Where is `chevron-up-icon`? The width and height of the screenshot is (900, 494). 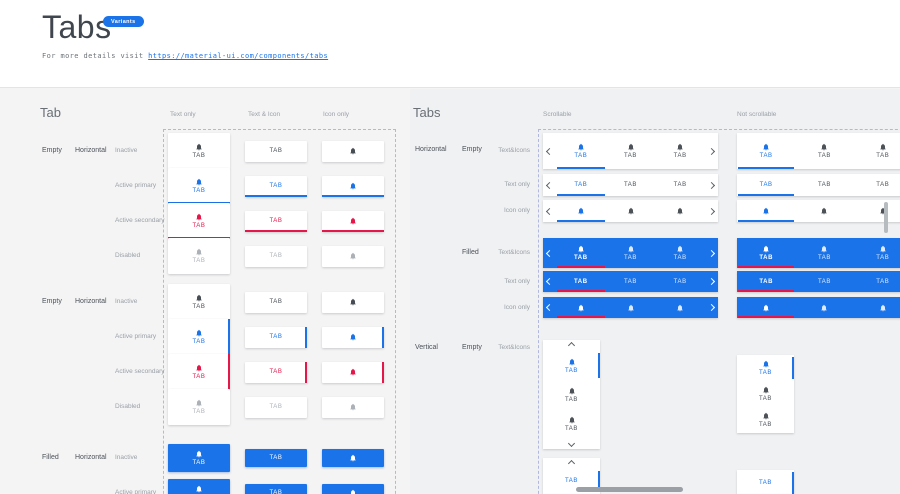 chevron-up-icon is located at coordinates (571, 463).